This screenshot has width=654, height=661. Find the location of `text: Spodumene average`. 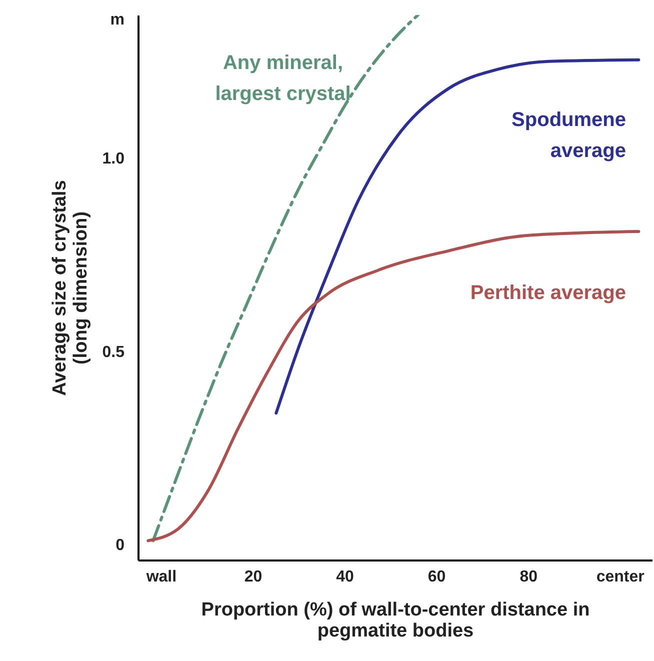

text: Spodumene average is located at coordinates (569, 135).